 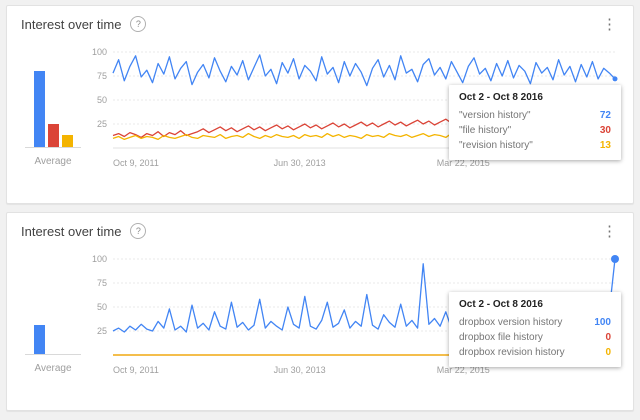 What do you see at coordinates (535, 130) in the screenshot?
I see `tooltip-row: "file history" 30` at bounding box center [535, 130].